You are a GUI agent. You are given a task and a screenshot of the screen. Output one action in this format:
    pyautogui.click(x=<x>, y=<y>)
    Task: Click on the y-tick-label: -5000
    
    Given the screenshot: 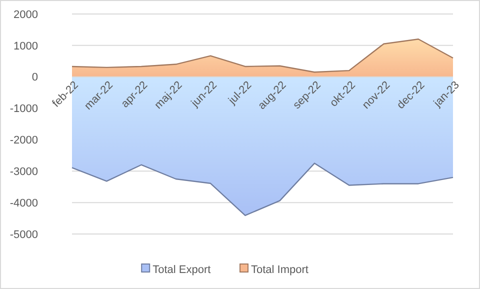 What is the action you would take?
    pyautogui.click(x=24, y=234)
    